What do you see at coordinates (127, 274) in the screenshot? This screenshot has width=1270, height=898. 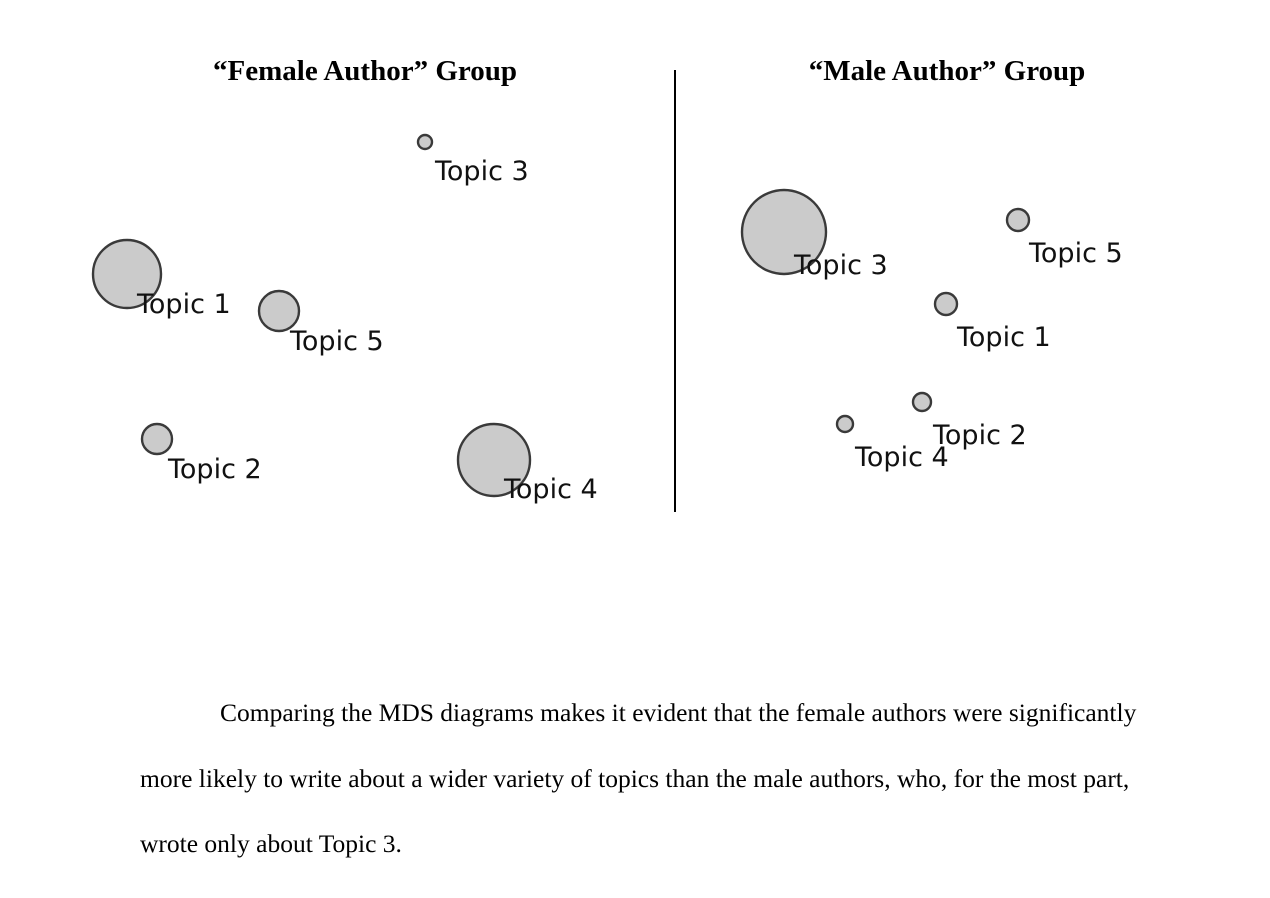 I see `female-topic-1-bubble` at bounding box center [127, 274].